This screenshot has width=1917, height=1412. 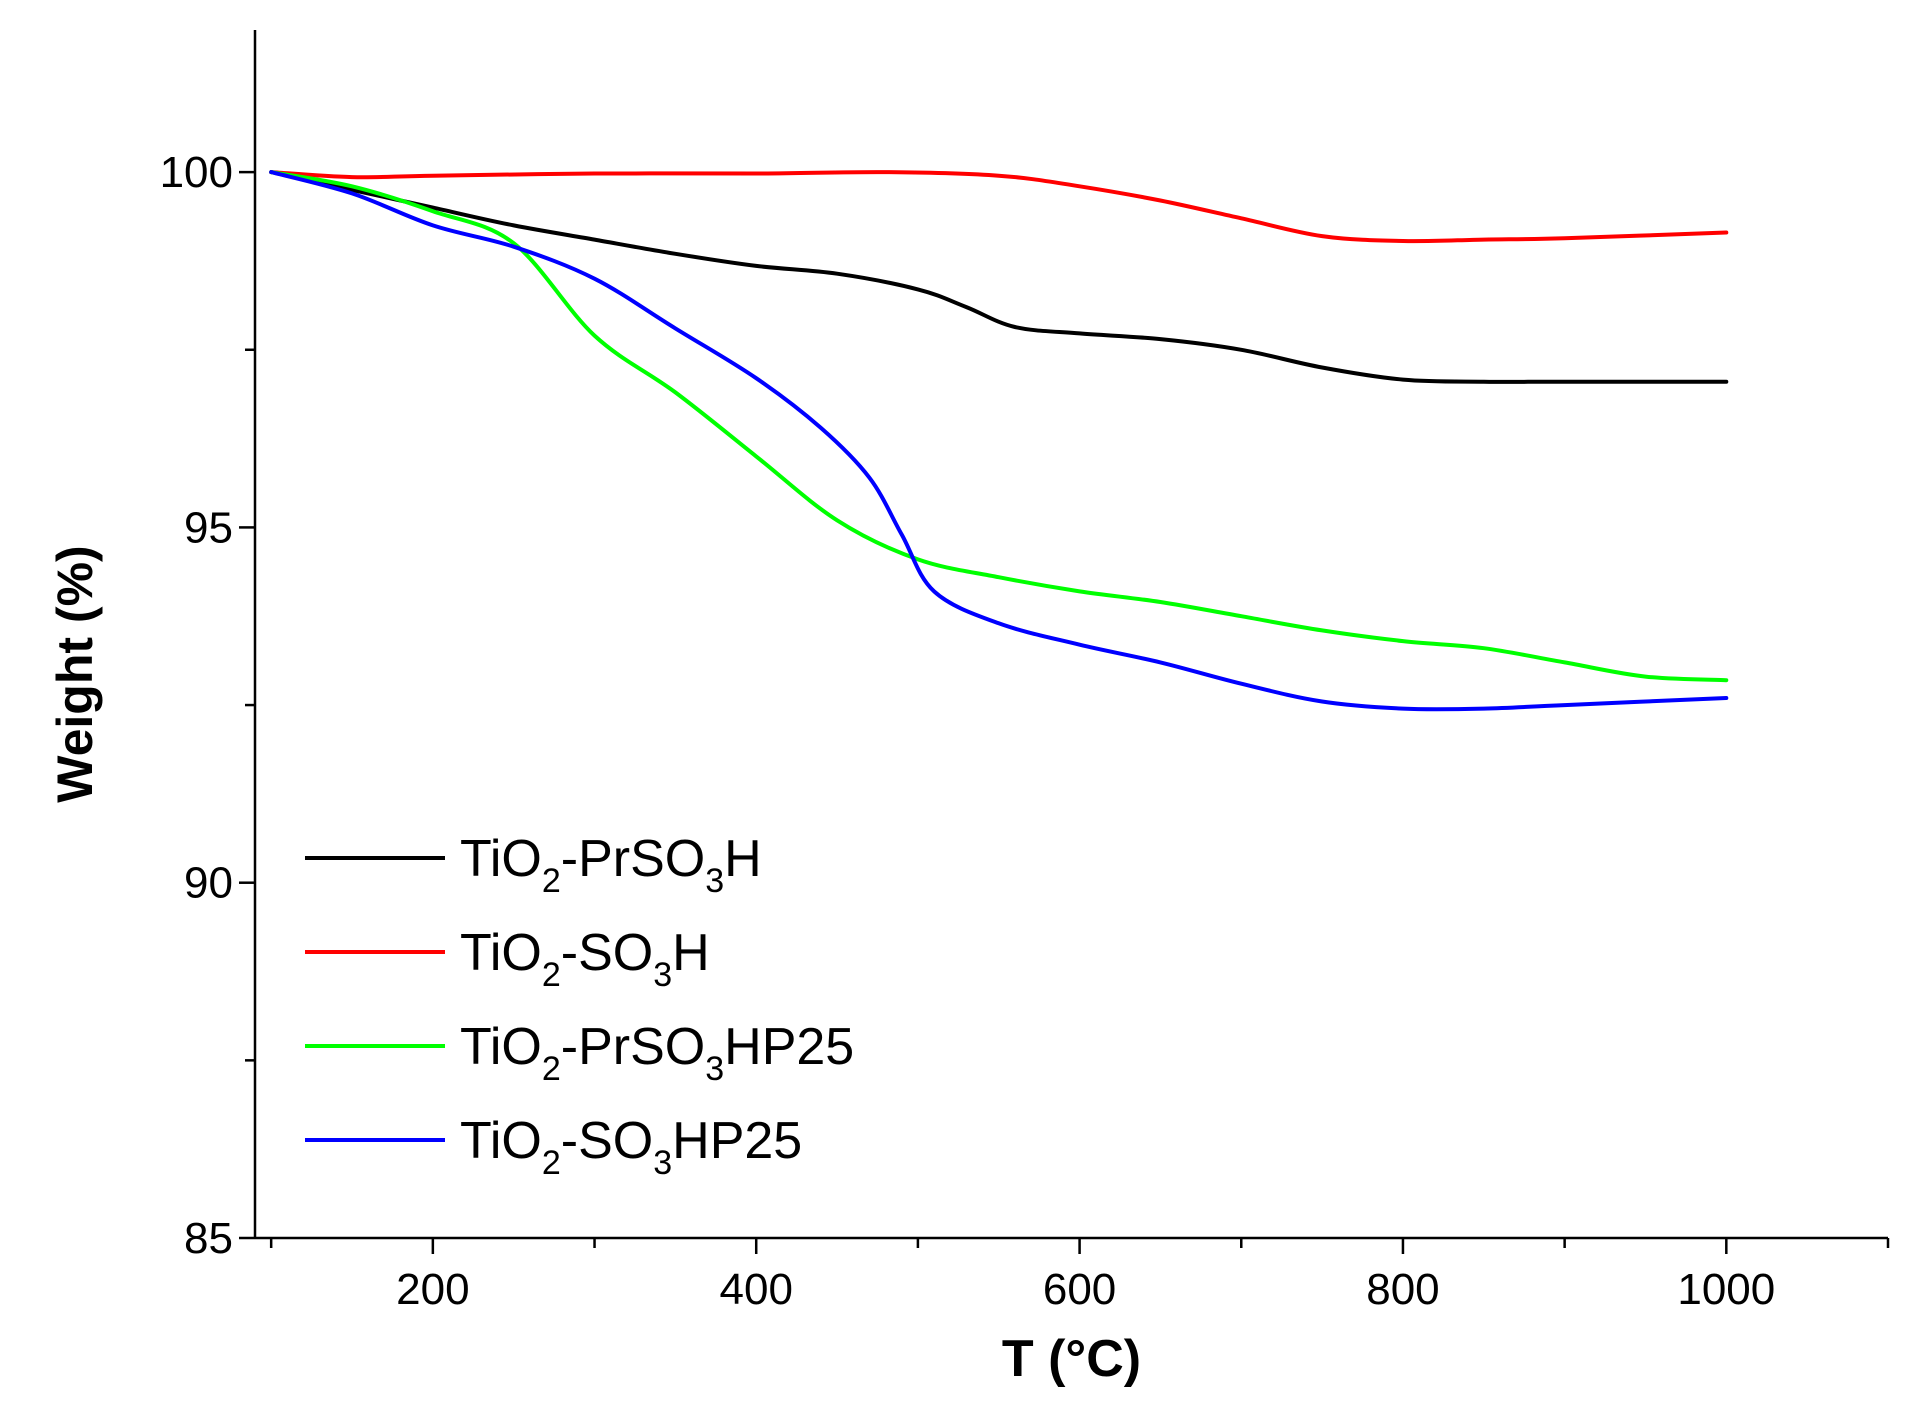 I want to click on x-tick-label: 800, so click(x=1402, y=1289).